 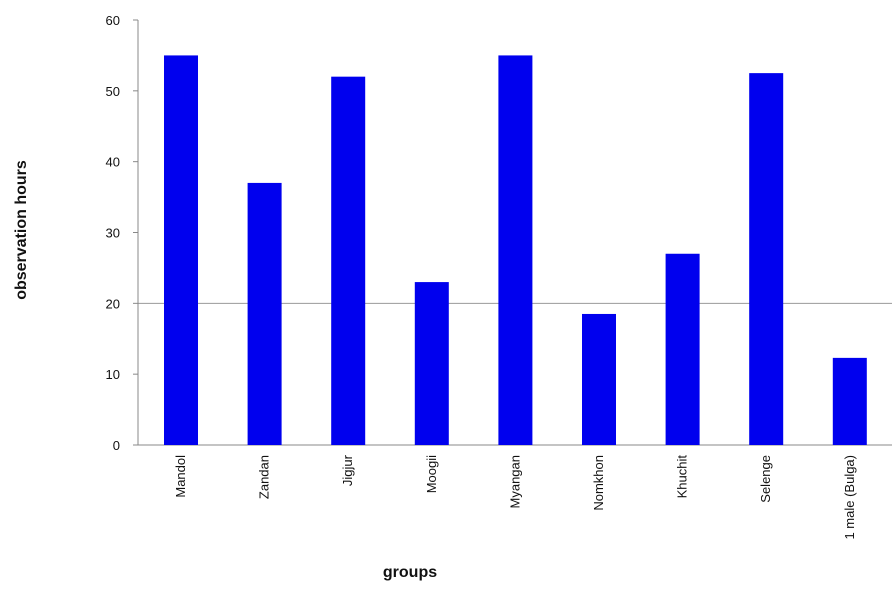 I want to click on category-label-8: 1 male (Bulga), so click(x=849, y=497).